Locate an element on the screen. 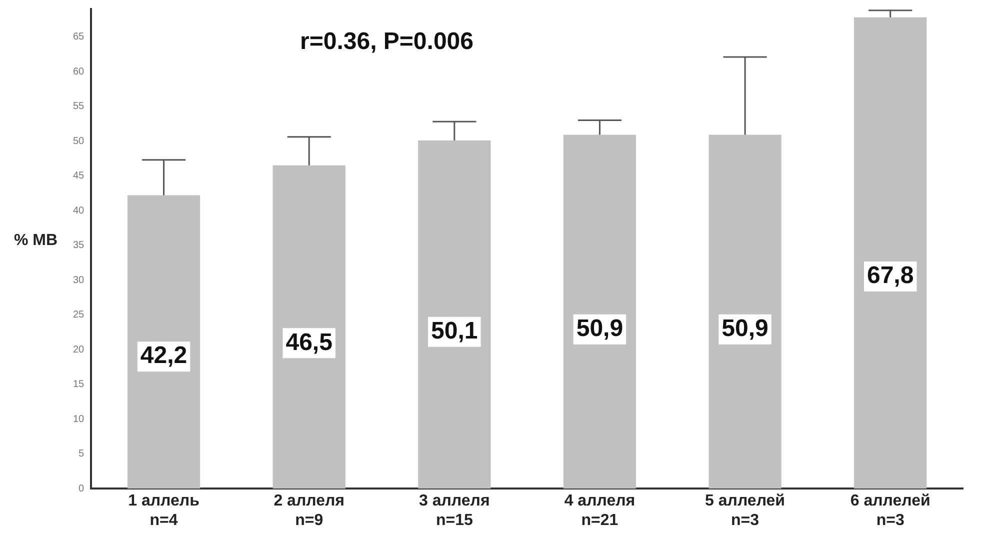  x-tick-label: 6 аллелей n=3 is located at coordinates (890, 510).